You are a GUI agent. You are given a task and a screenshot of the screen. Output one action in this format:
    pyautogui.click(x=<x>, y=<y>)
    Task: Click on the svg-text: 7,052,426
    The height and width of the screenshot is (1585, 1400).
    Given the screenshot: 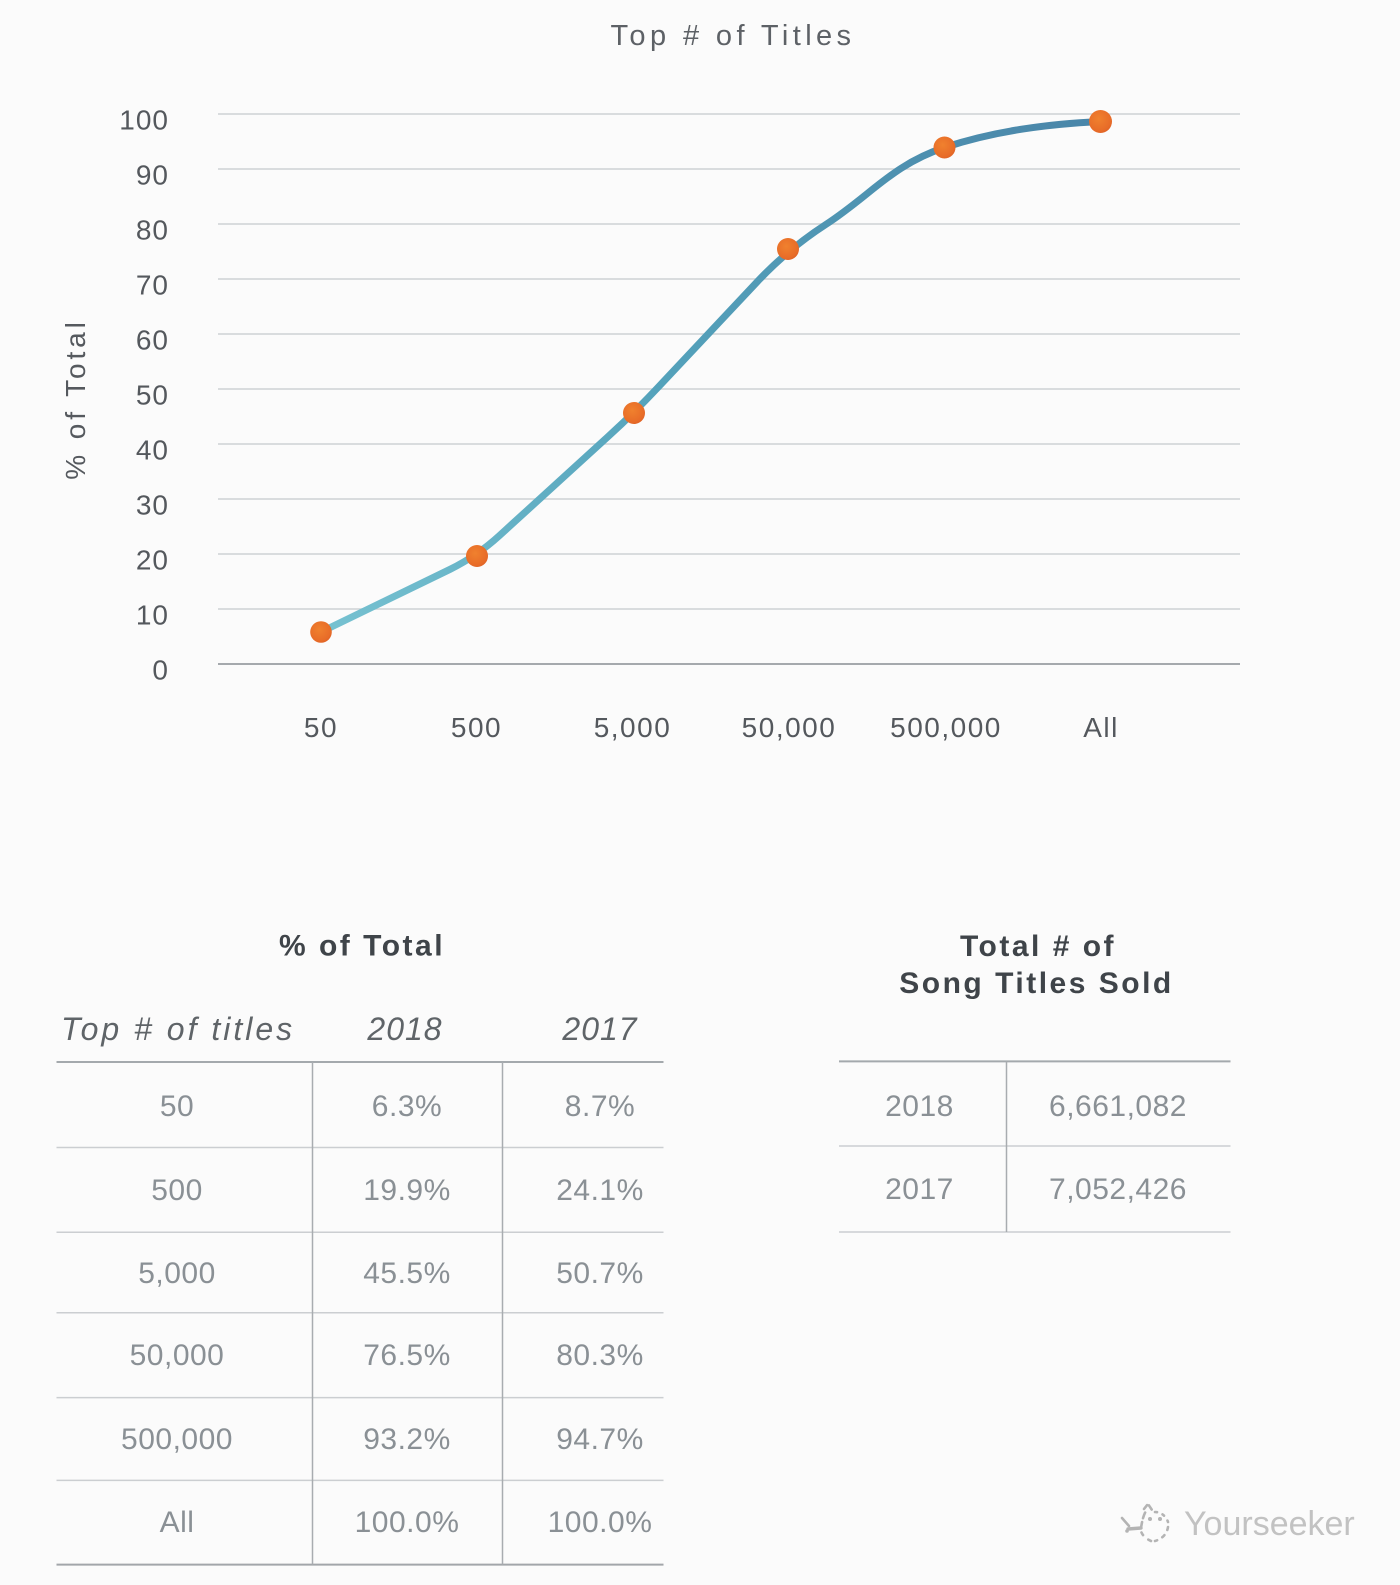 What is the action you would take?
    pyautogui.click(x=1118, y=1189)
    